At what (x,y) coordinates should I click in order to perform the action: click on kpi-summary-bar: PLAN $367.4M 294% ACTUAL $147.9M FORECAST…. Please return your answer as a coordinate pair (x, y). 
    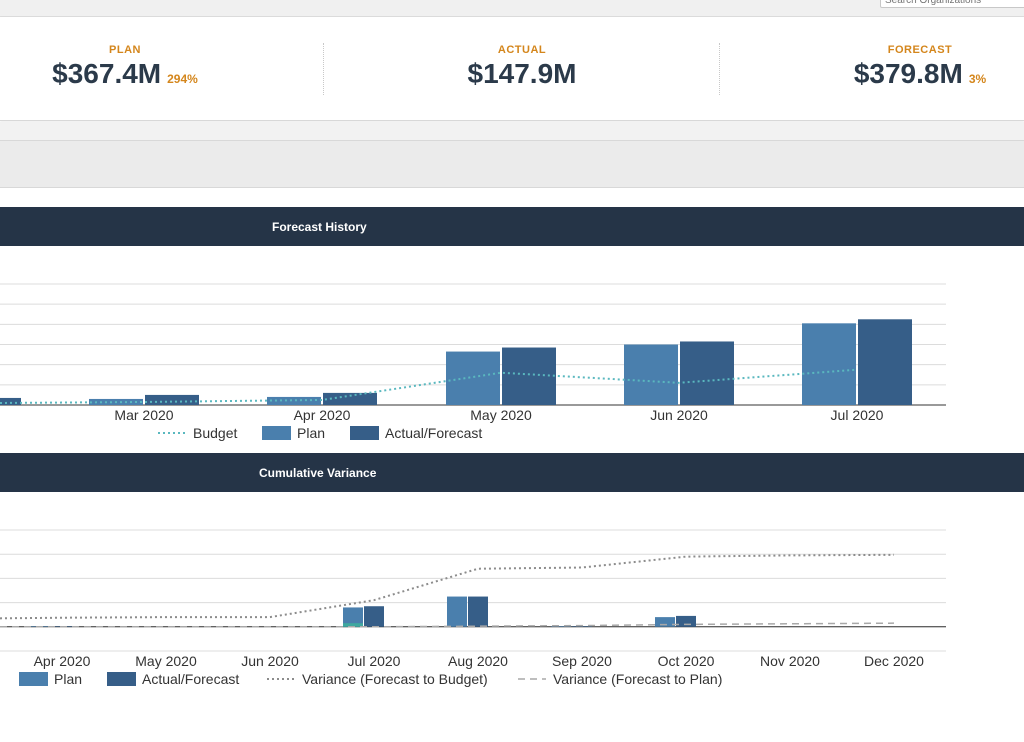
    Looking at the image, I should click on (512, 69).